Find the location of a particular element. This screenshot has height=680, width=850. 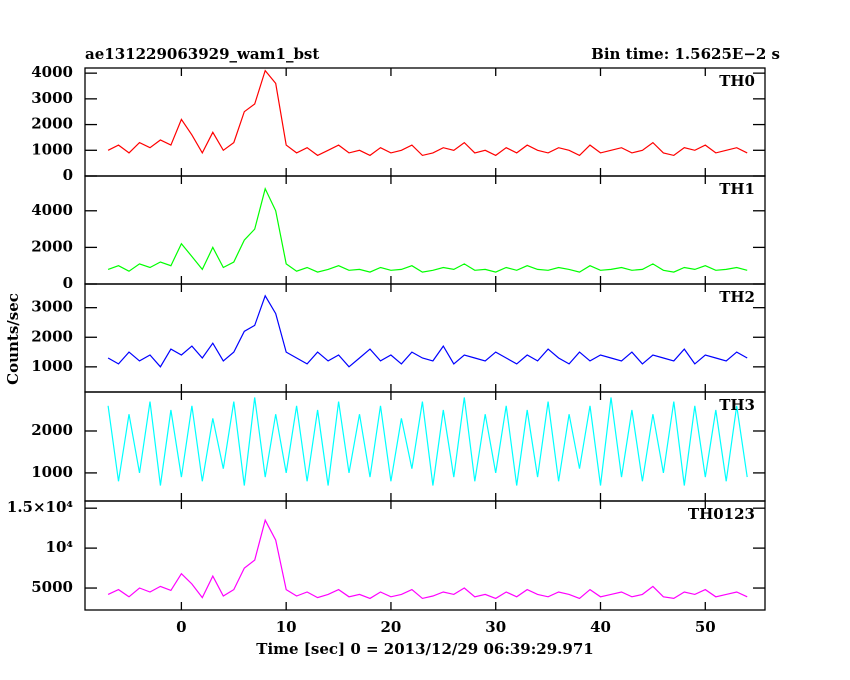

panel-label: TH0123 is located at coordinates (721, 514).